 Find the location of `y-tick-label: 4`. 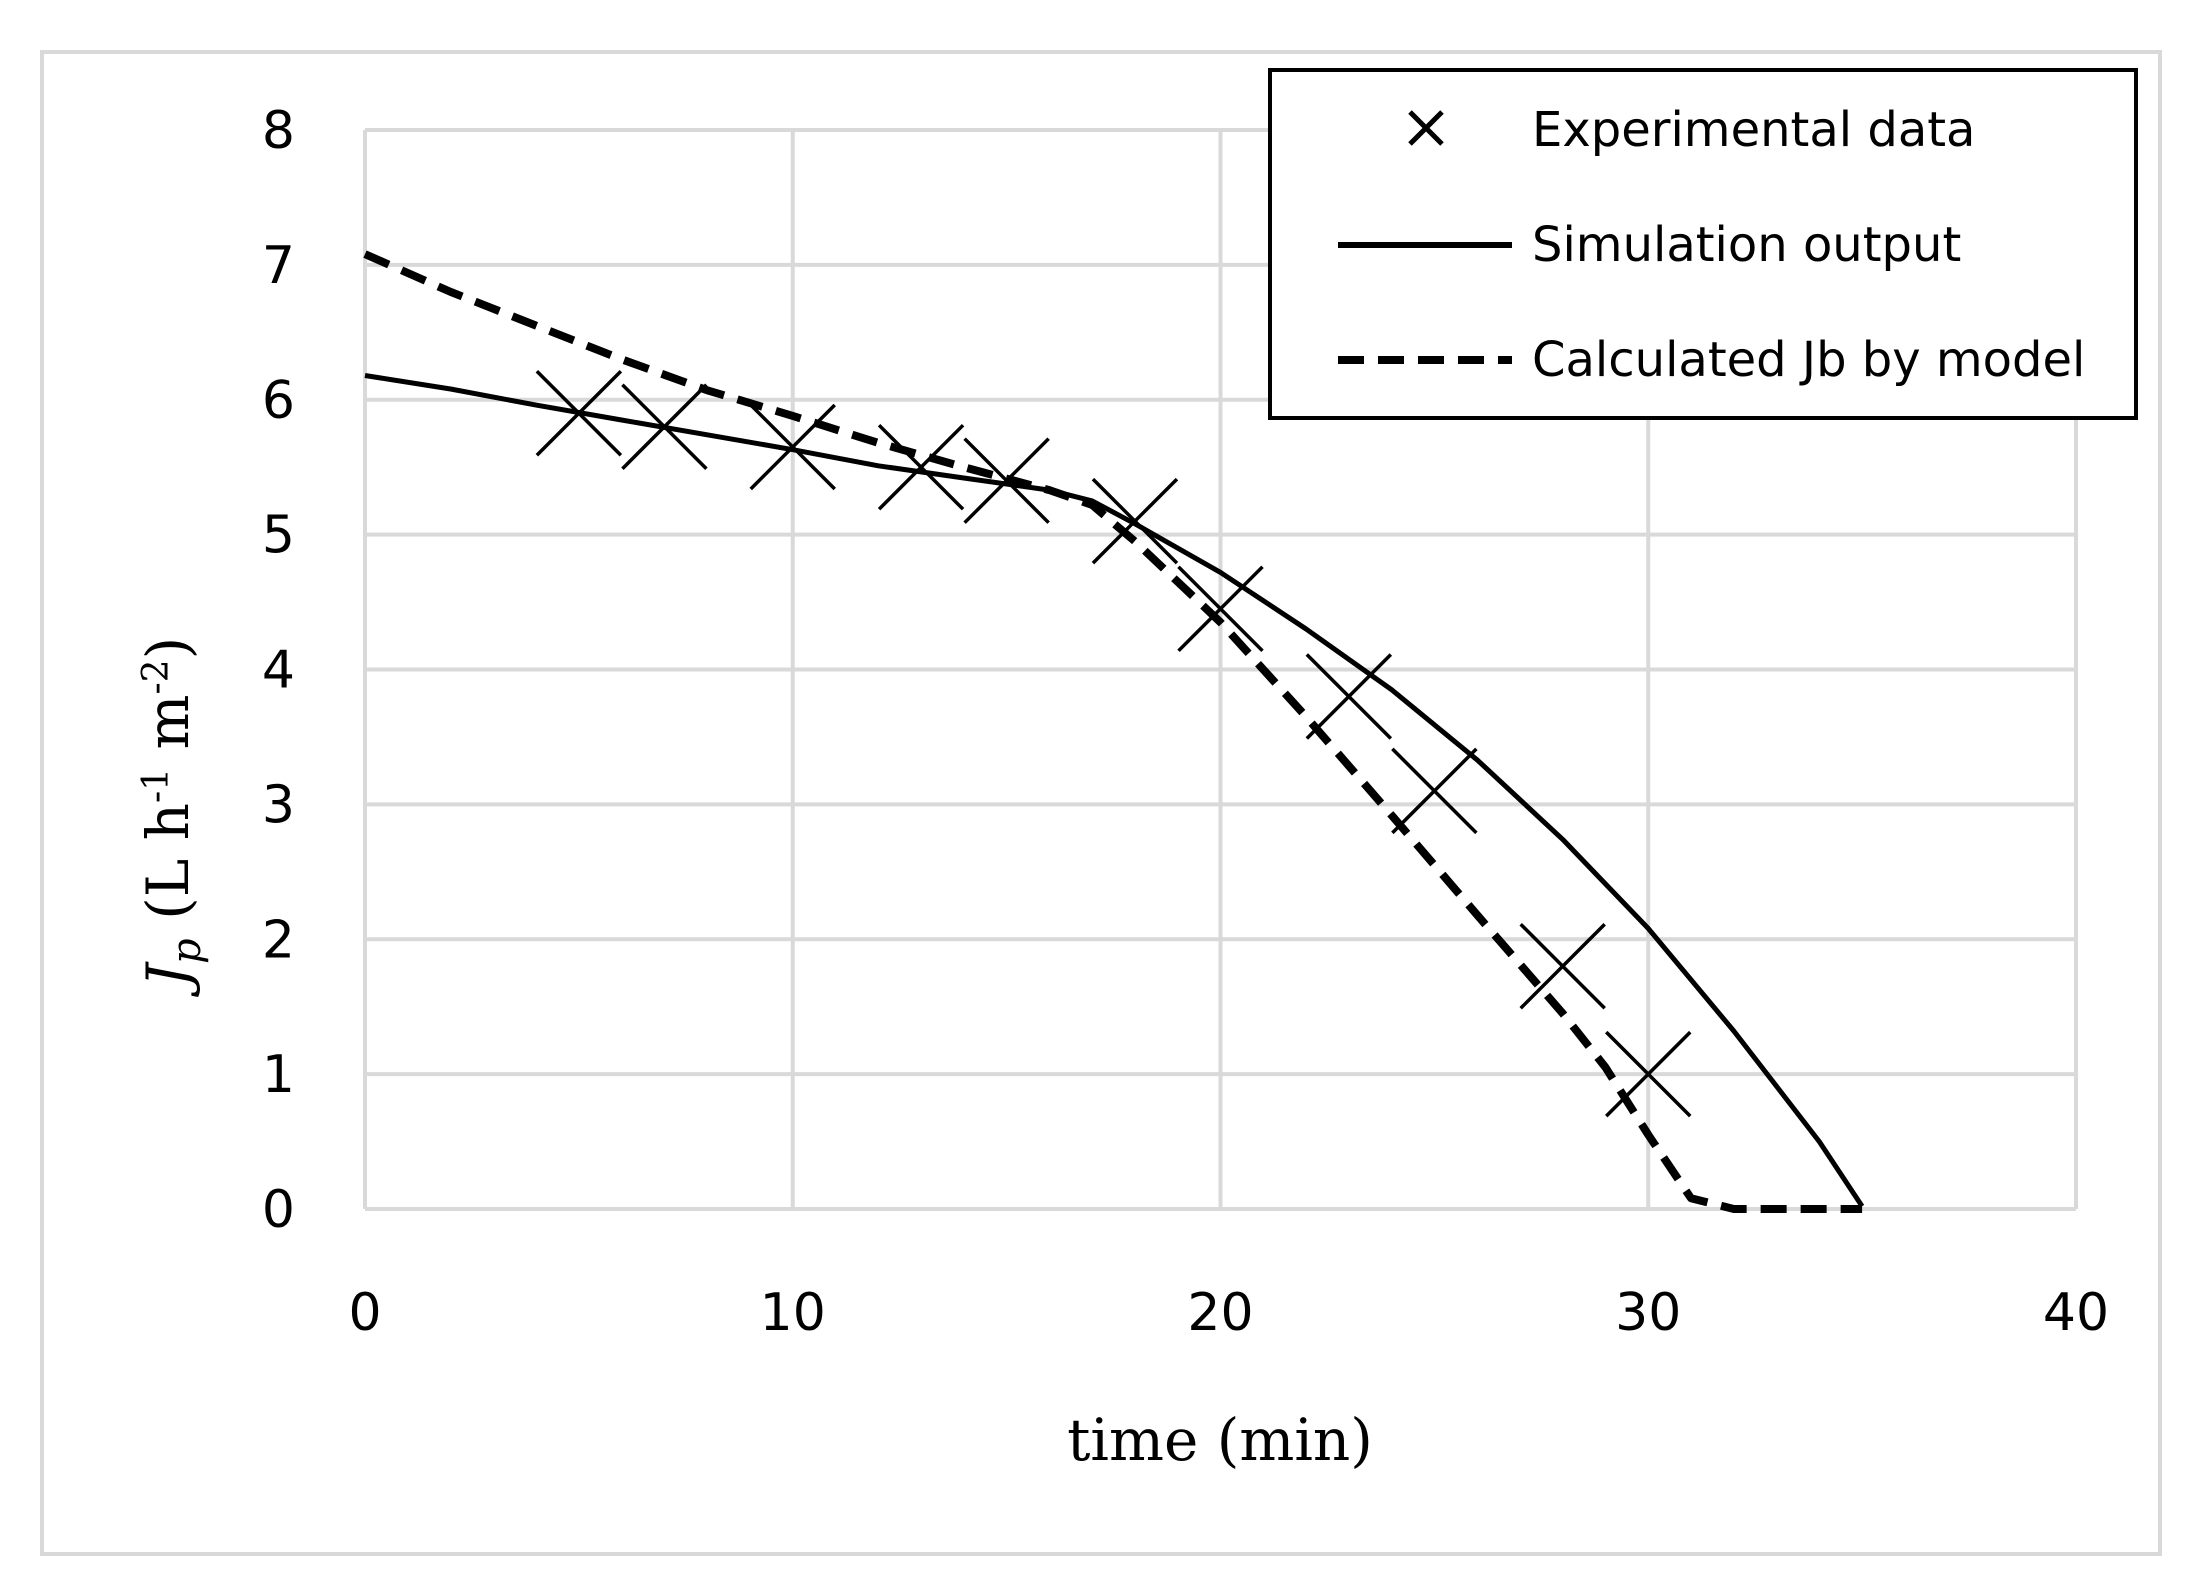

y-tick-label: 4 is located at coordinates (278, 671).